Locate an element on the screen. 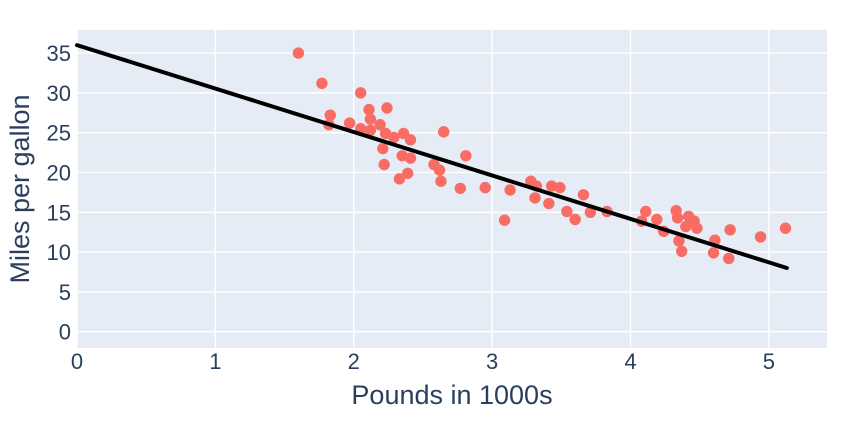 Image resolution: width=844 pixels, height=424 pixels. y-tick-label: 25 is located at coordinates (59, 133).